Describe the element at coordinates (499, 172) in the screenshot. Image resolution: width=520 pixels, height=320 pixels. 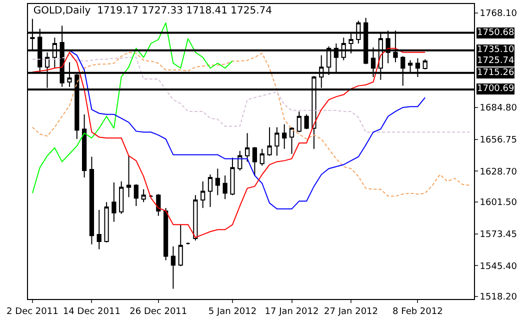
I see `y-tick-label: 1628.70` at that location.